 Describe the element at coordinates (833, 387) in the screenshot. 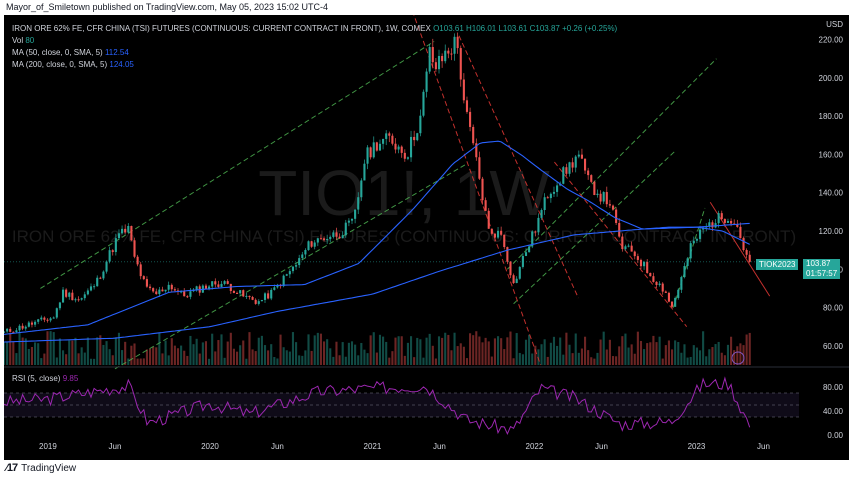

I see `rsi-tick-label: 80.00` at that location.